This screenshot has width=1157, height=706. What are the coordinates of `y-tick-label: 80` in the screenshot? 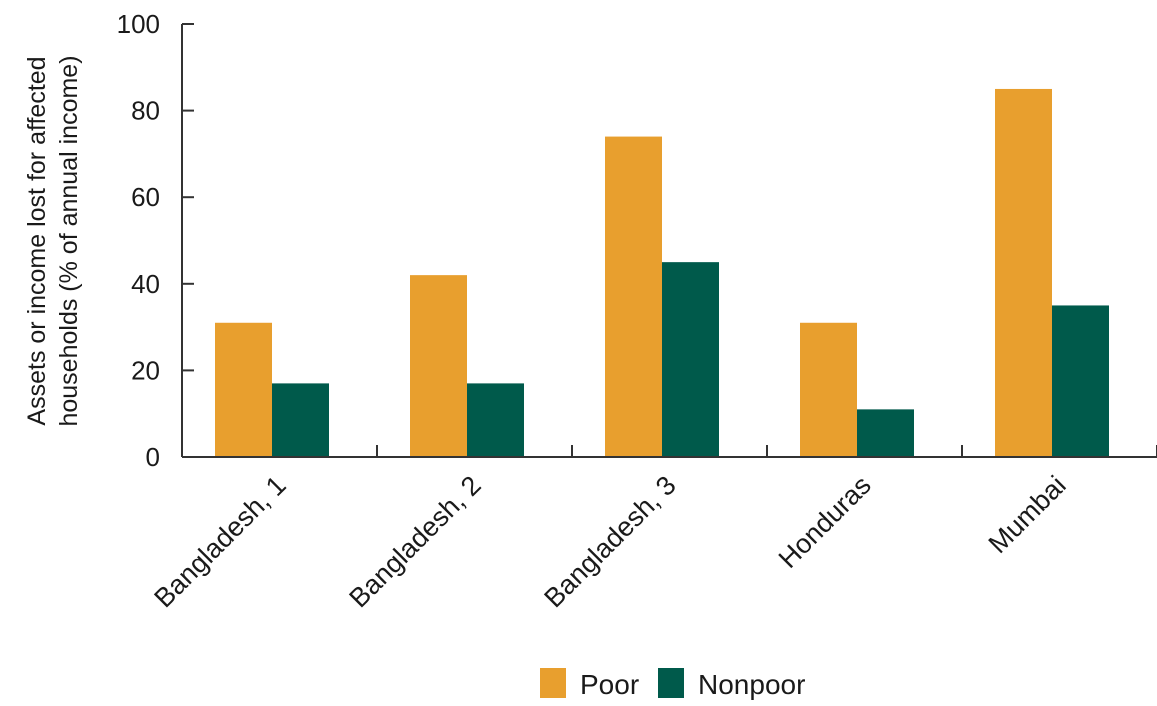 It's located at (145, 111).